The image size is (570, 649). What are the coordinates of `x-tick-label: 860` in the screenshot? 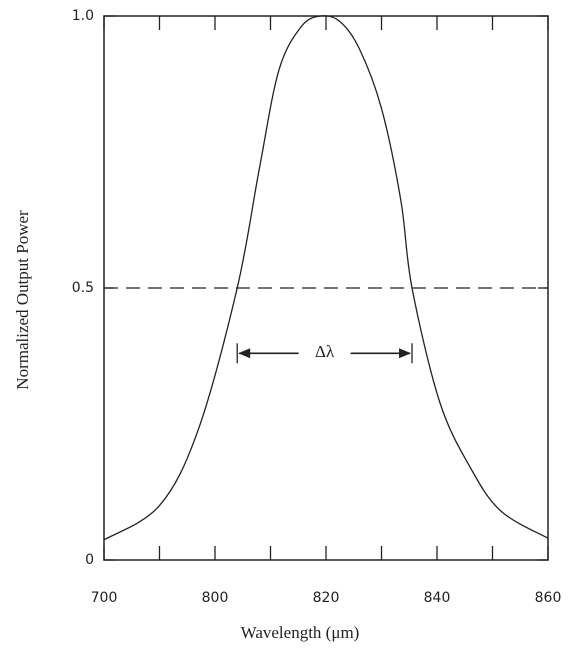 It's located at (548, 598).